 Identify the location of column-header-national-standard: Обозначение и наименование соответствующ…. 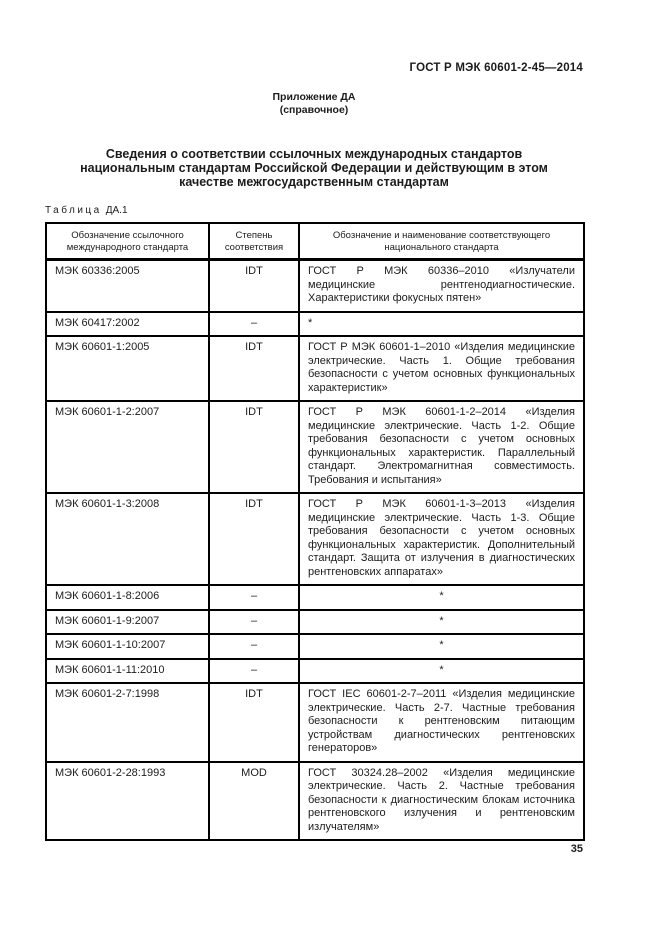
(441, 242).